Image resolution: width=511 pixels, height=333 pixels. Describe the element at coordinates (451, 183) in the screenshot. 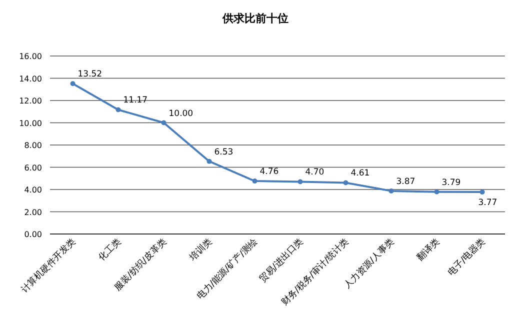

I see `text: 3.79` at that location.